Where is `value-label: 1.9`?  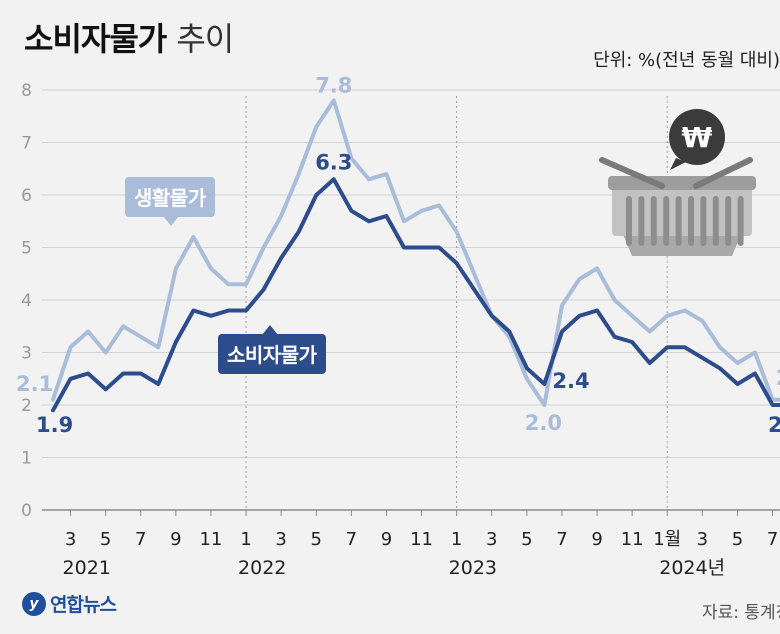
value-label: 1.9 is located at coordinates (54, 425).